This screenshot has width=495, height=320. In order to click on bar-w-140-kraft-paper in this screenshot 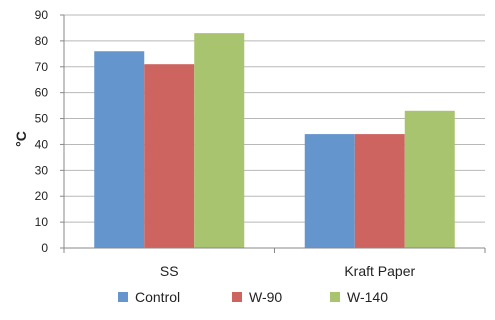, I will do `click(429, 179)`.